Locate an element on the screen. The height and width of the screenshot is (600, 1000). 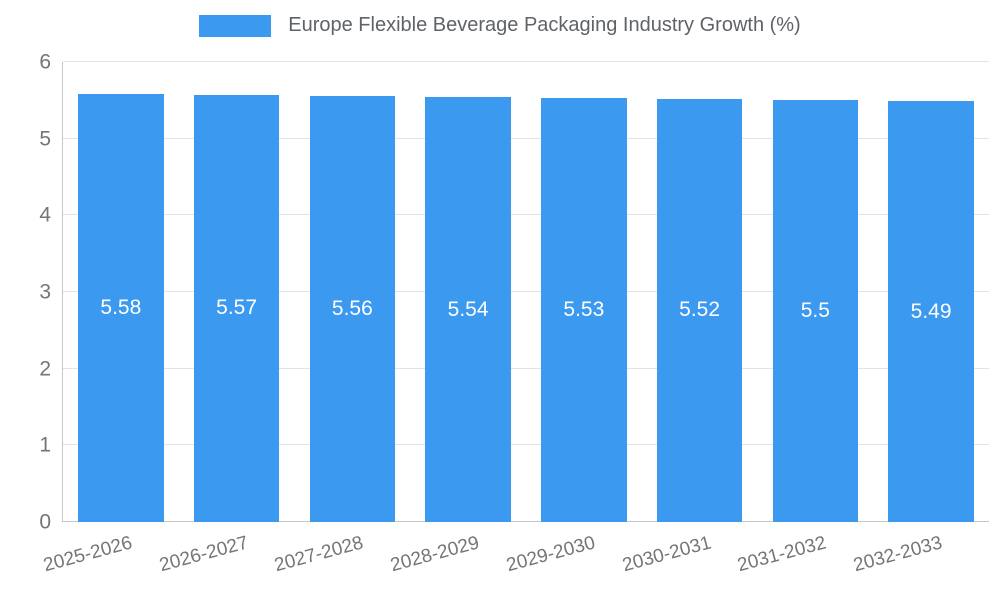
bar-value-label: 5.49 is located at coordinates (931, 311).